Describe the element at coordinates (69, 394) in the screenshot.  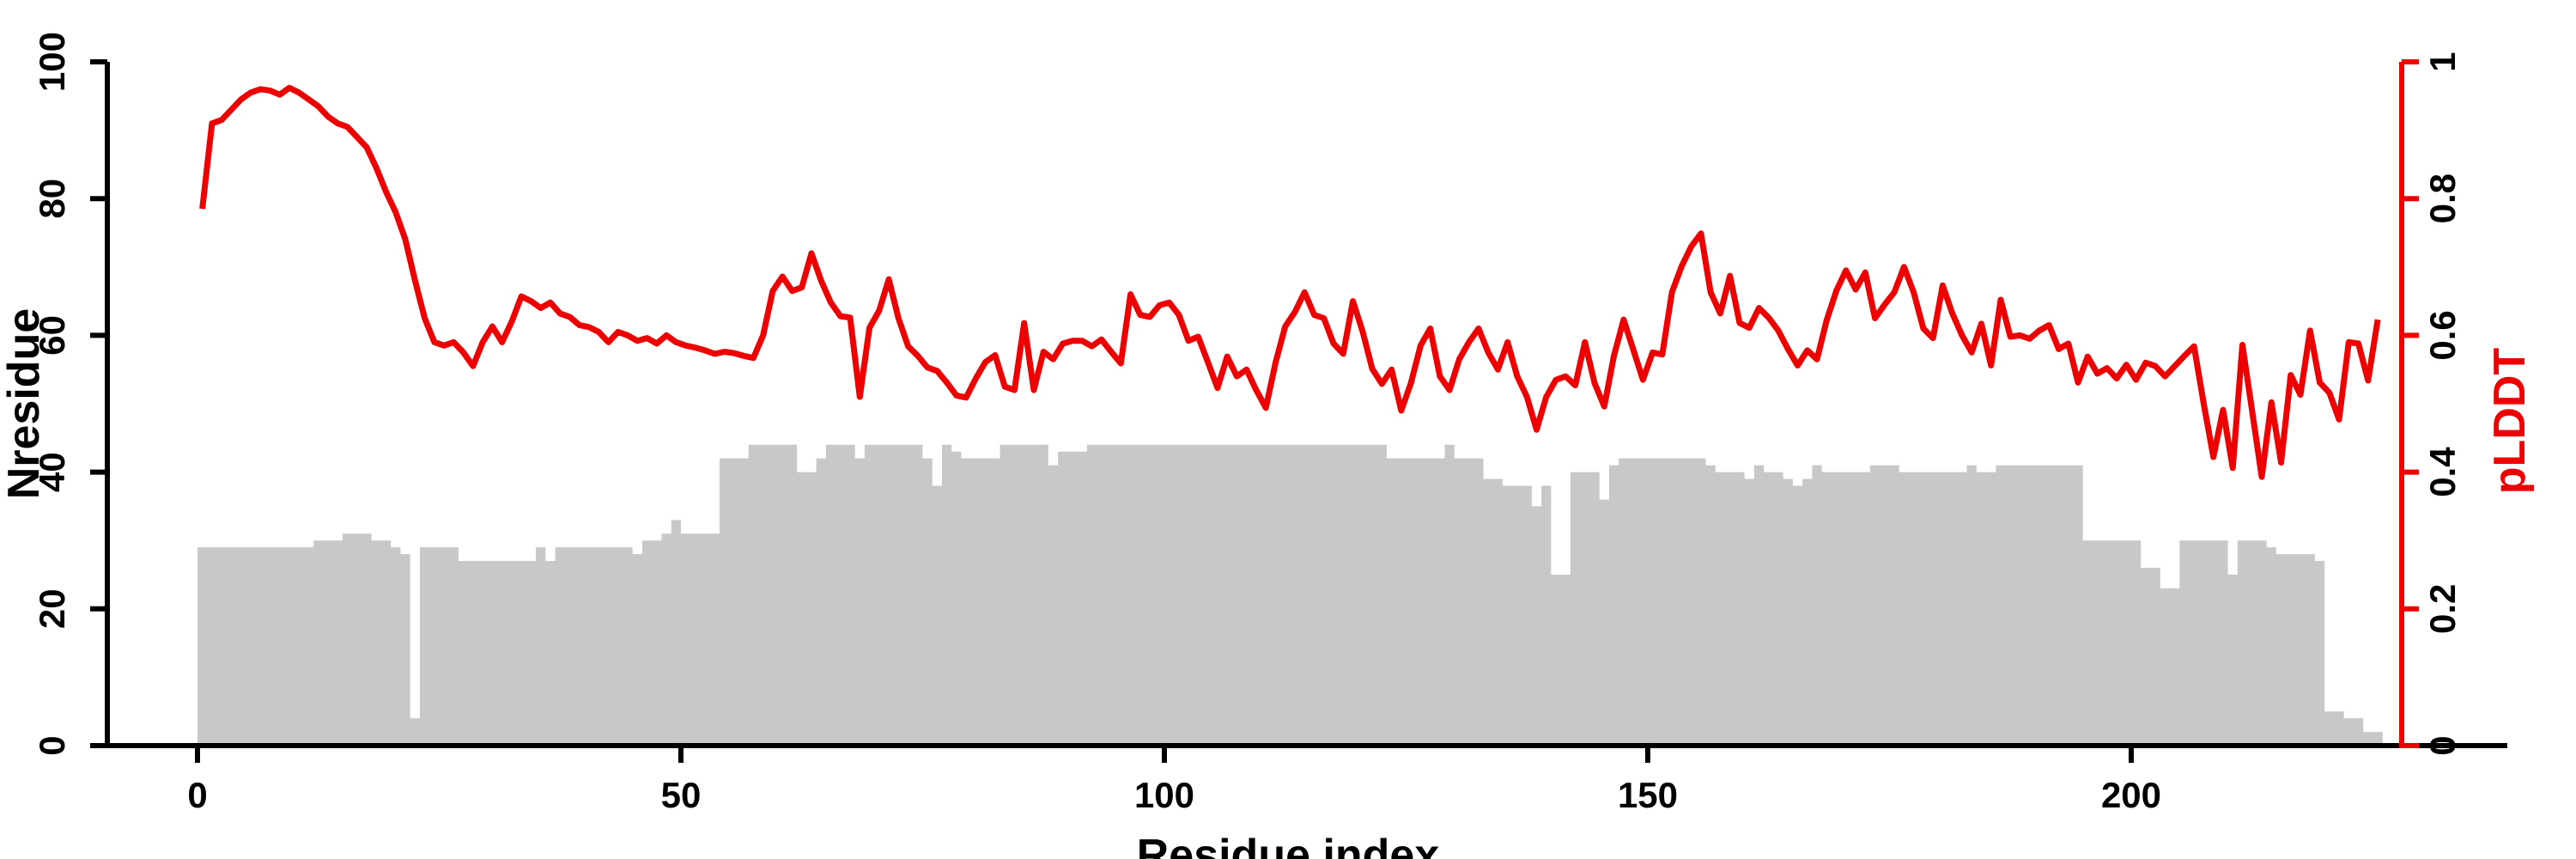
I see `left-y-axis-ticks: 0 20 40 60 80 100` at that location.